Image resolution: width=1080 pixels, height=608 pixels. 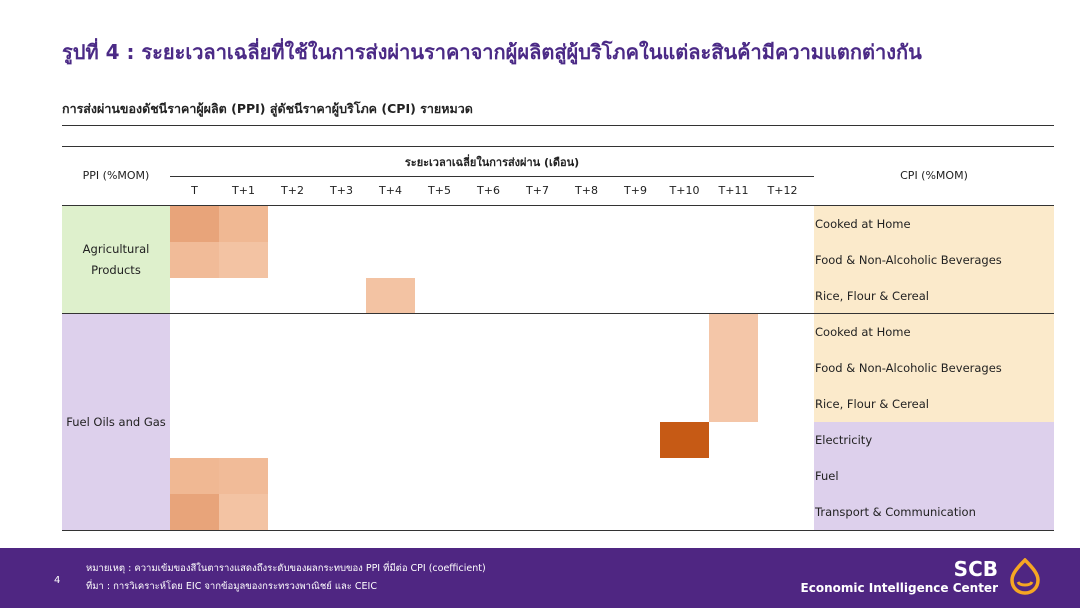 What do you see at coordinates (116, 269) in the screenshot?
I see `group-label: Products` at bounding box center [116, 269].